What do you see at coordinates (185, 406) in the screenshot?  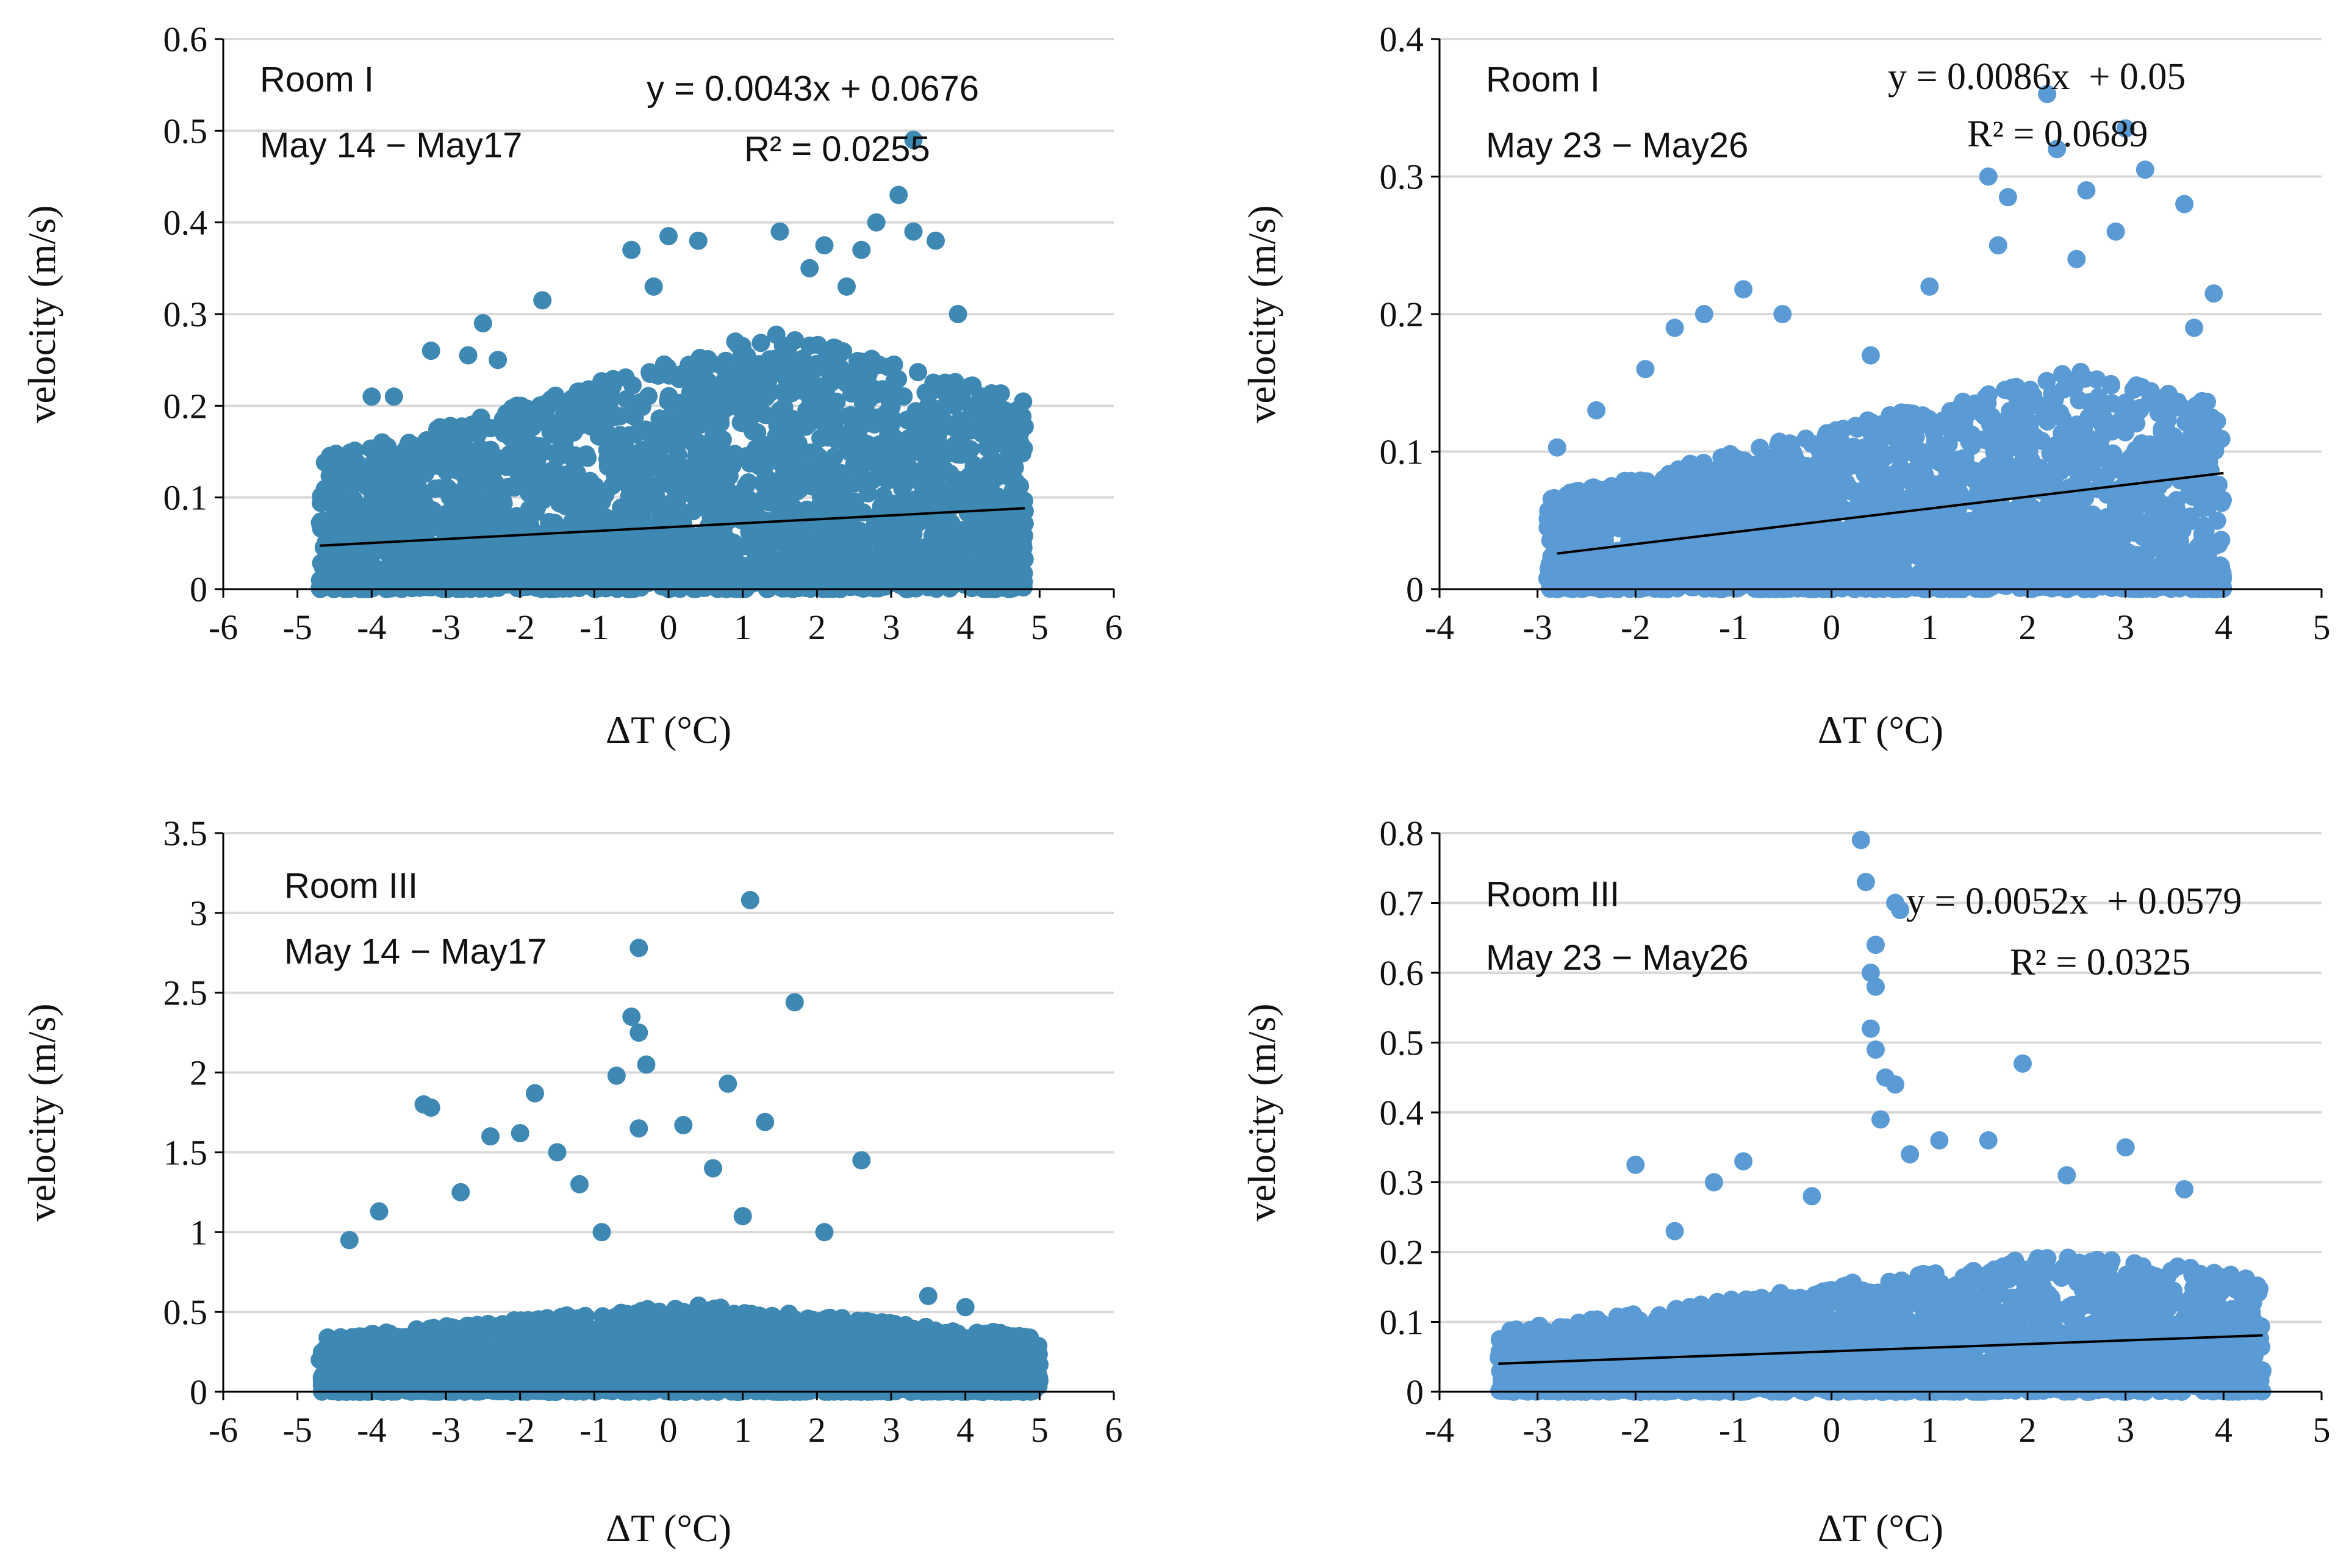 I see `y-tick-label: 0.2` at bounding box center [185, 406].